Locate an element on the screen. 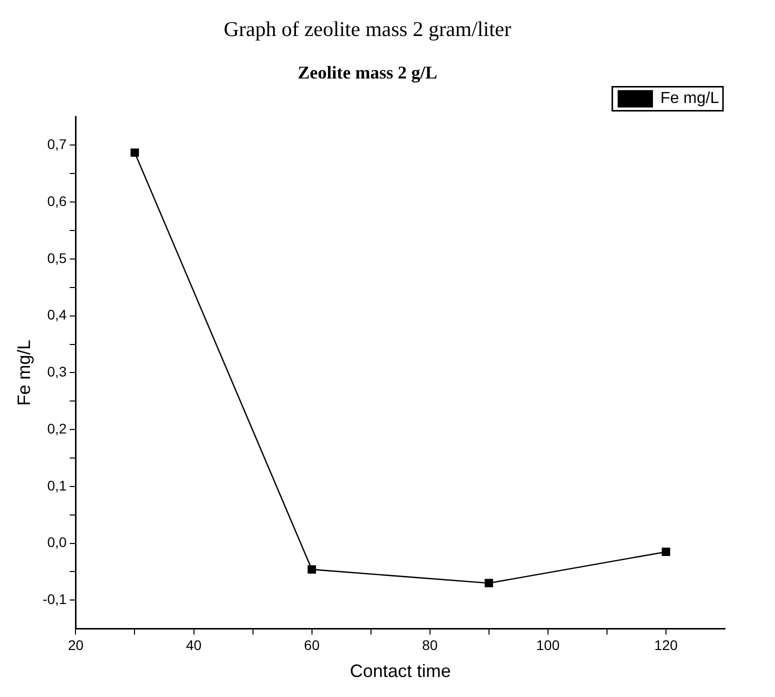 The image size is (775, 697). x-tick-label: 40 is located at coordinates (194, 644).